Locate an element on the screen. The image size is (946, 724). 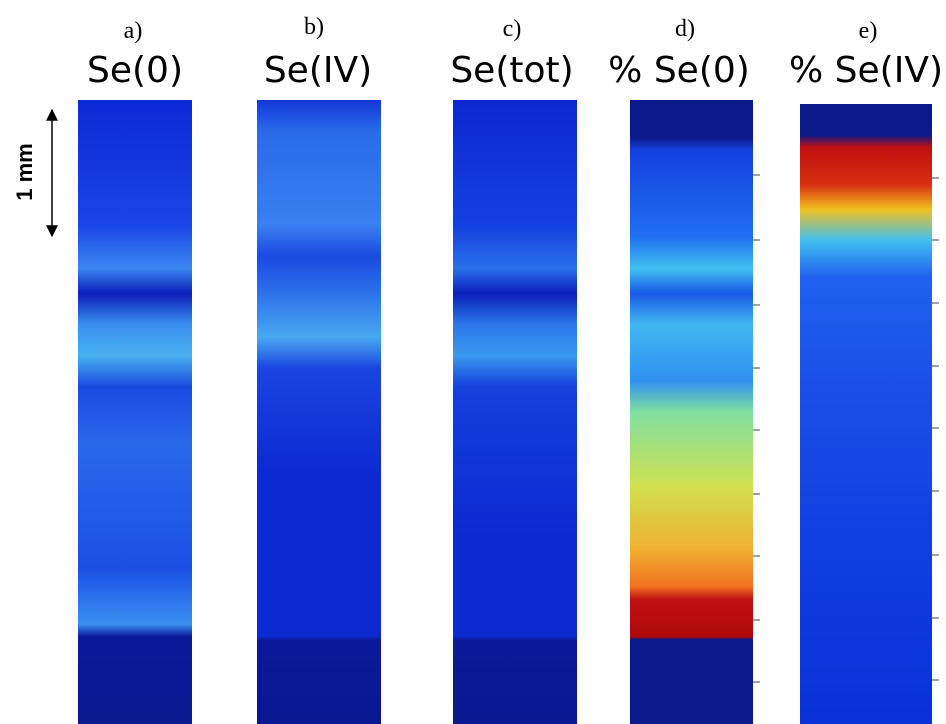
panel-letter: a) is located at coordinates (133, 31).